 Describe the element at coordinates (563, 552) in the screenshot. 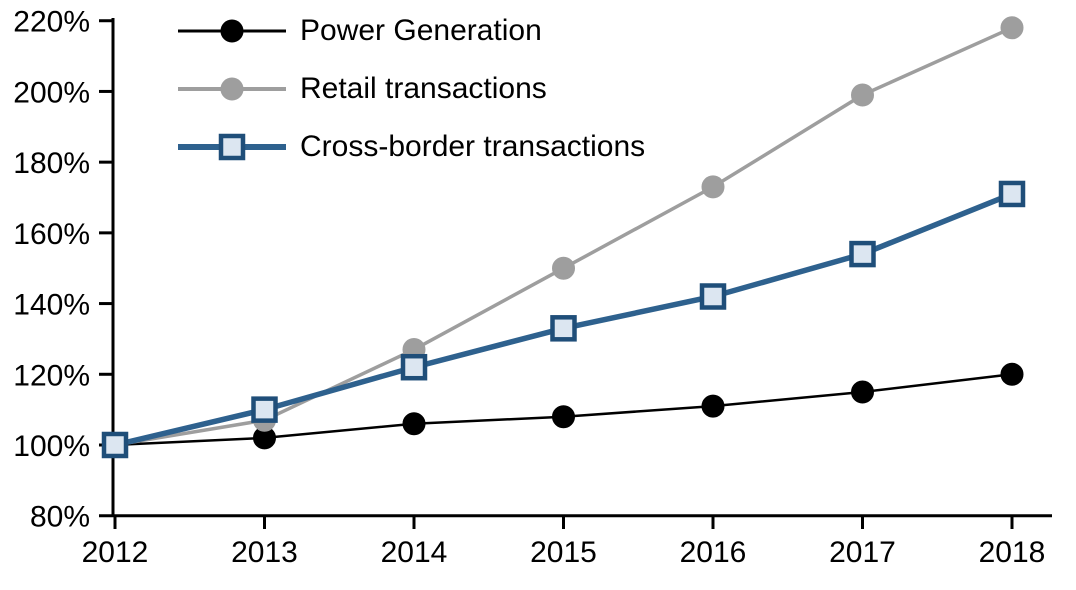

I see `x-tick-label: 2015` at that location.